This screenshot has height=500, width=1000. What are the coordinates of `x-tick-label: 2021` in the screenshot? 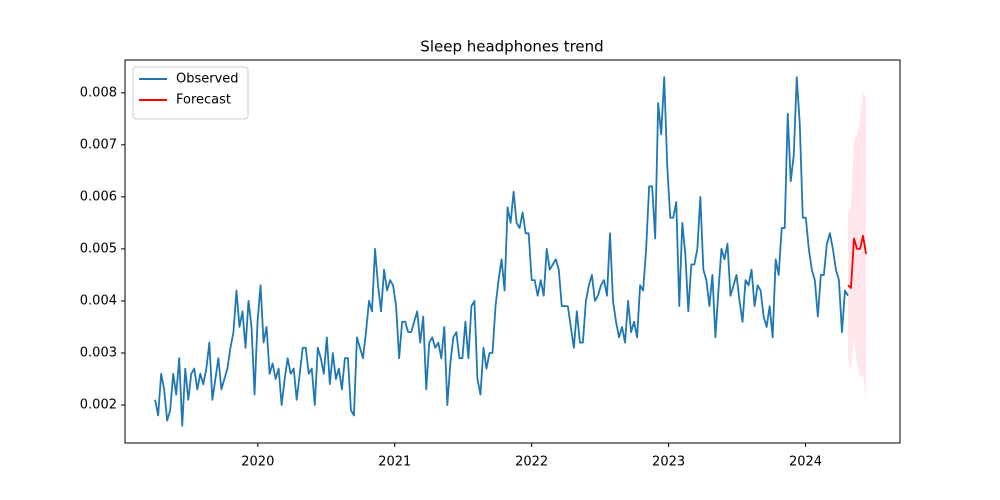 It's located at (394, 462).